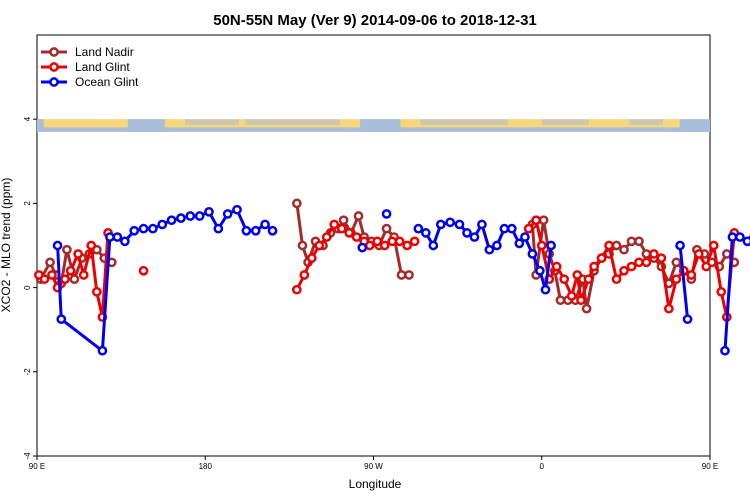  Describe the element at coordinates (206, 466) in the screenshot. I see `x-tick-label: 180` at that location.